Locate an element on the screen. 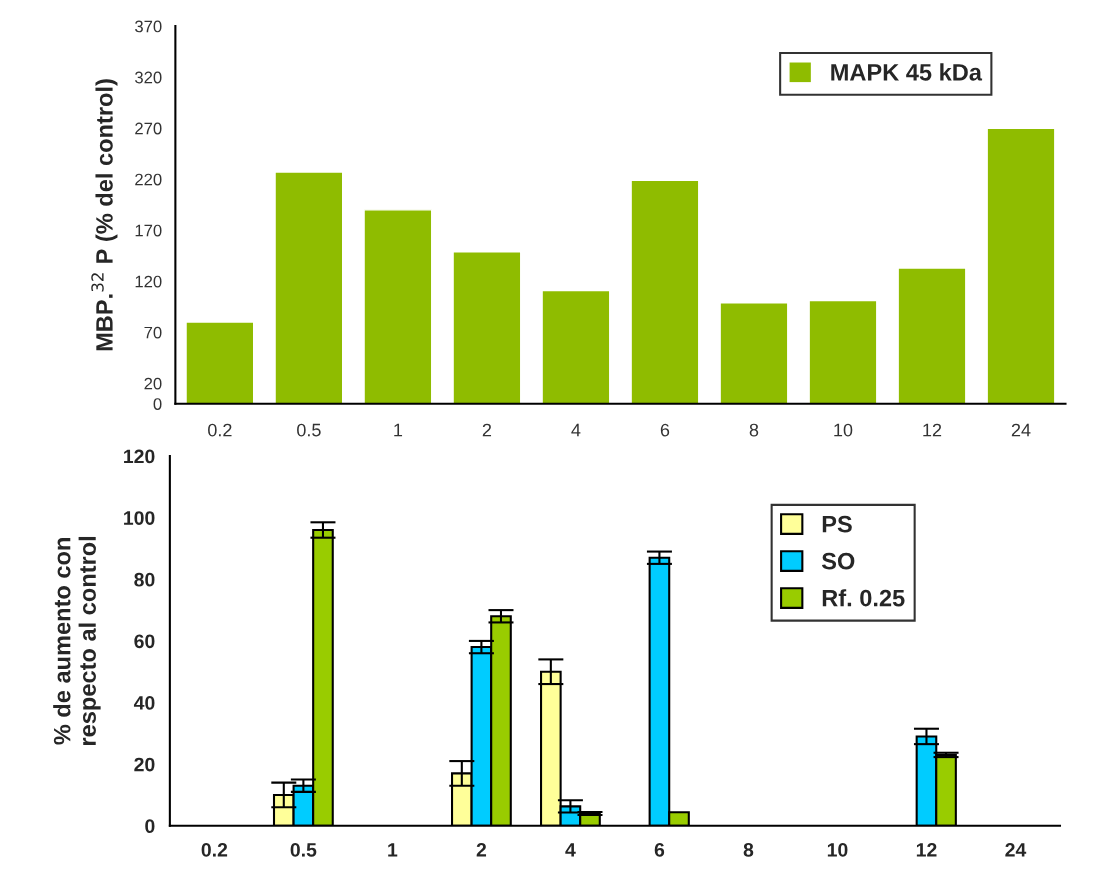 This screenshot has height=872, width=1103. y-axis-title: MBP.$^{32}$ P (% del control) is located at coordinates (104, 215).